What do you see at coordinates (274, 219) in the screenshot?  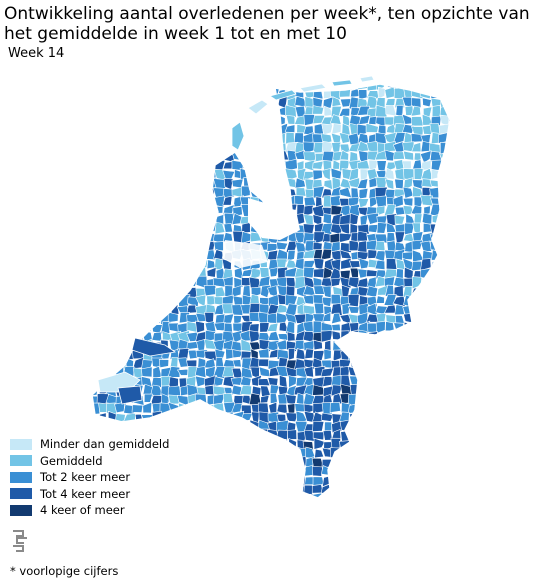 I see `ijsselmeer-water` at bounding box center [274, 219].